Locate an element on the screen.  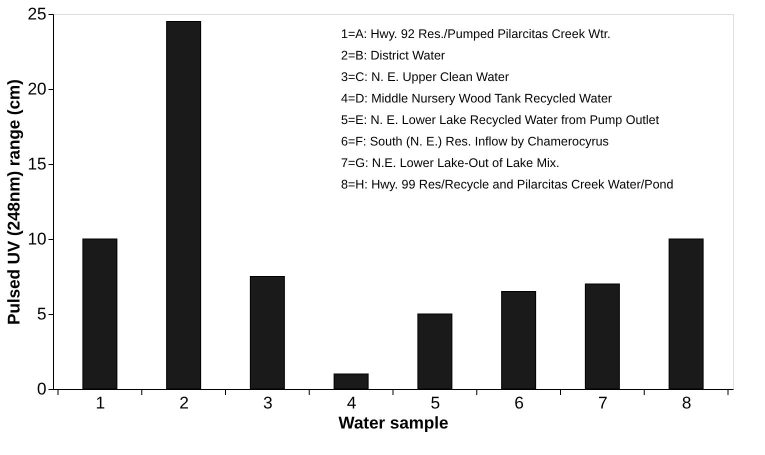
x-axis-title: Water sample is located at coordinates (393, 423).